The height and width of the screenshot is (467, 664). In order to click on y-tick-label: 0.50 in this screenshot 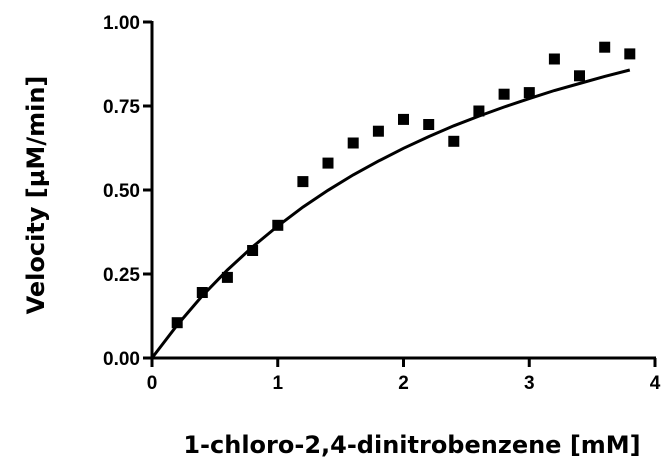, I will do `click(121, 191)`.